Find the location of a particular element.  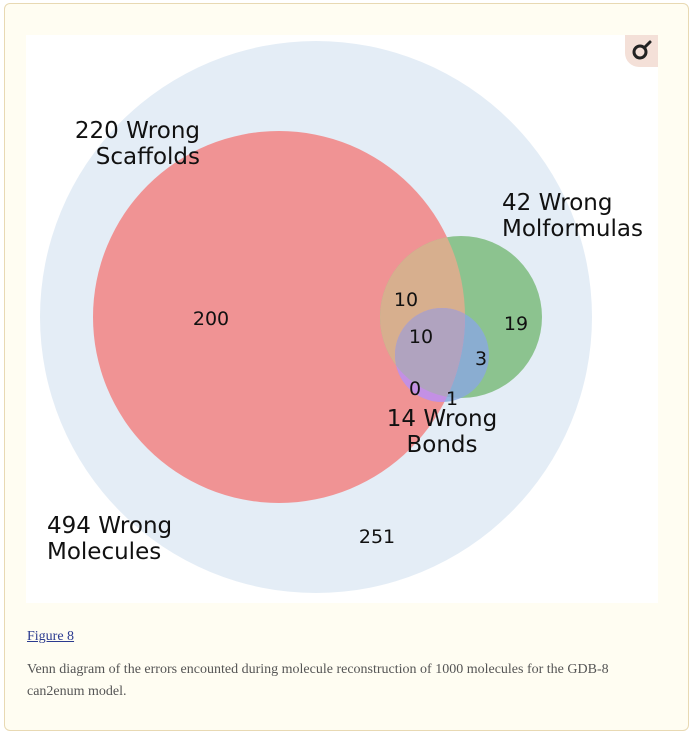

count-molformulas-bonds: 3 is located at coordinates (481, 359).